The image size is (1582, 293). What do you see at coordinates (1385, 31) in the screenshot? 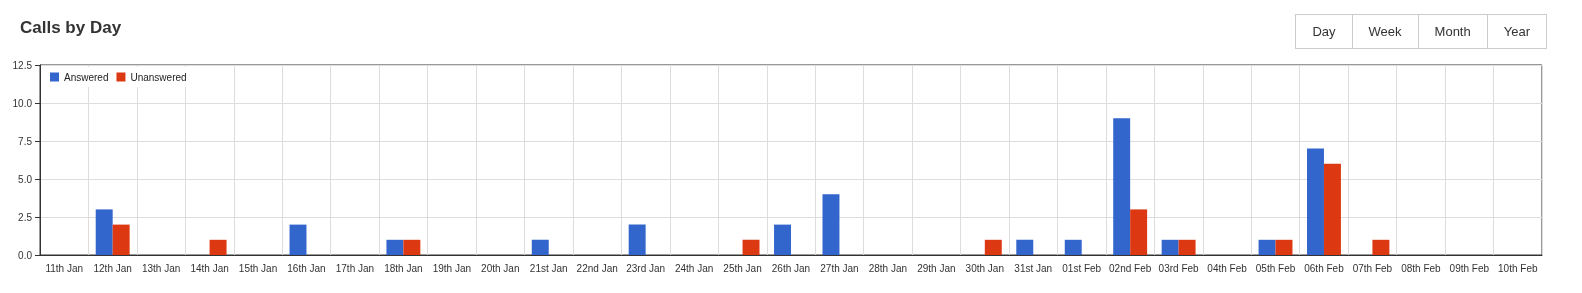
I see `text: Week` at bounding box center [1385, 31].